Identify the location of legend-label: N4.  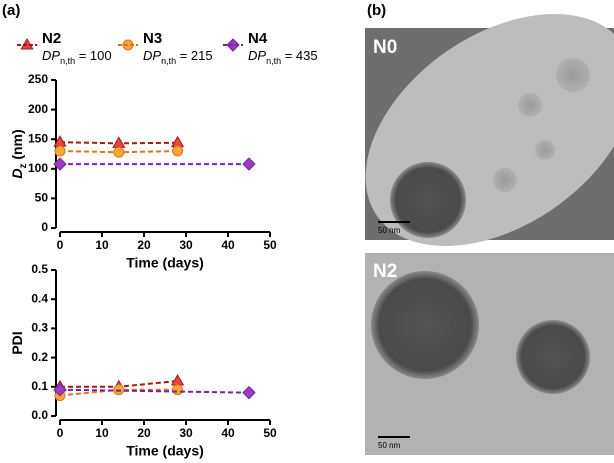
(258, 38).